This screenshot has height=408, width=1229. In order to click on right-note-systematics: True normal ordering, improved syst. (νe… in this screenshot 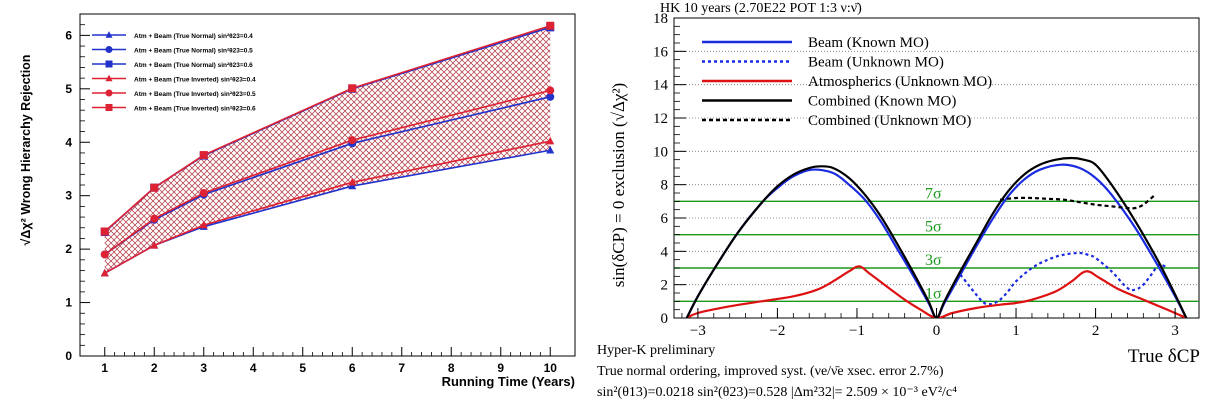, I will do `click(770, 371)`.